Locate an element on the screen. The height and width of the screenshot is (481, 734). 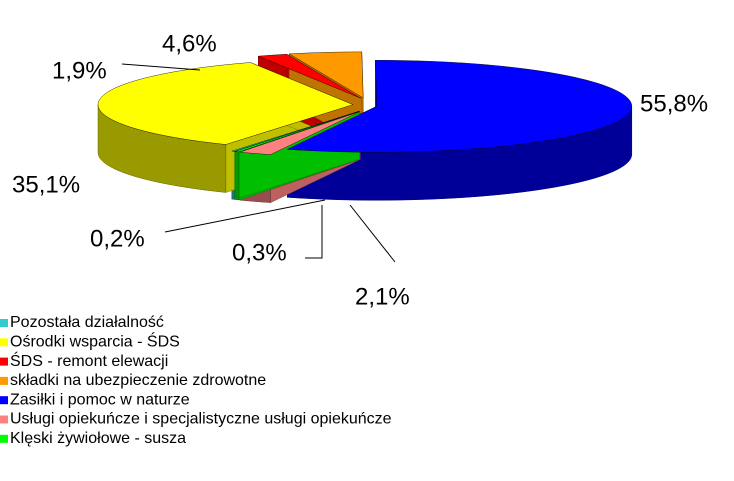
data-label: 4,6% is located at coordinates (189, 43).